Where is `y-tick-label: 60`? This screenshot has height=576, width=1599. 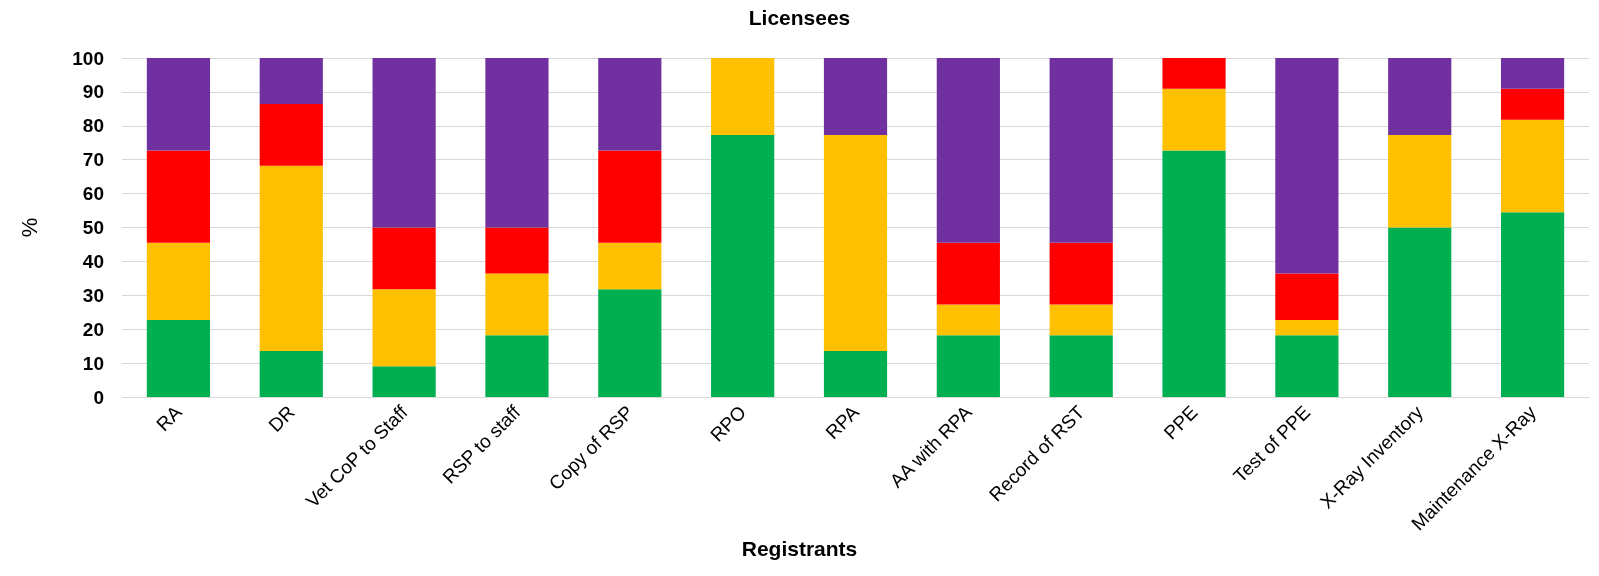
y-tick-label: 60 is located at coordinates (93, 194).